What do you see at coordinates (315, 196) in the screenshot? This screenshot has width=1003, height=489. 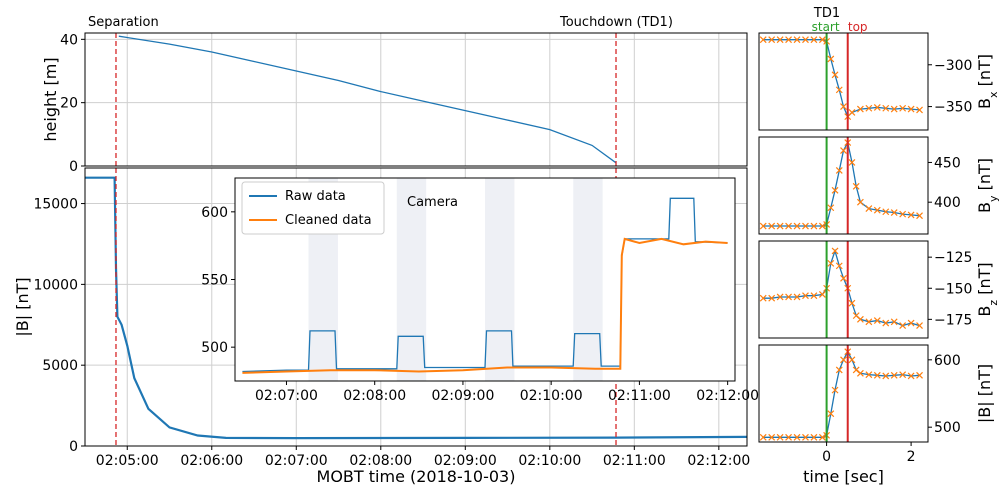 I see `legend-label-raw: Raw data` at bounding box center [315, 196].